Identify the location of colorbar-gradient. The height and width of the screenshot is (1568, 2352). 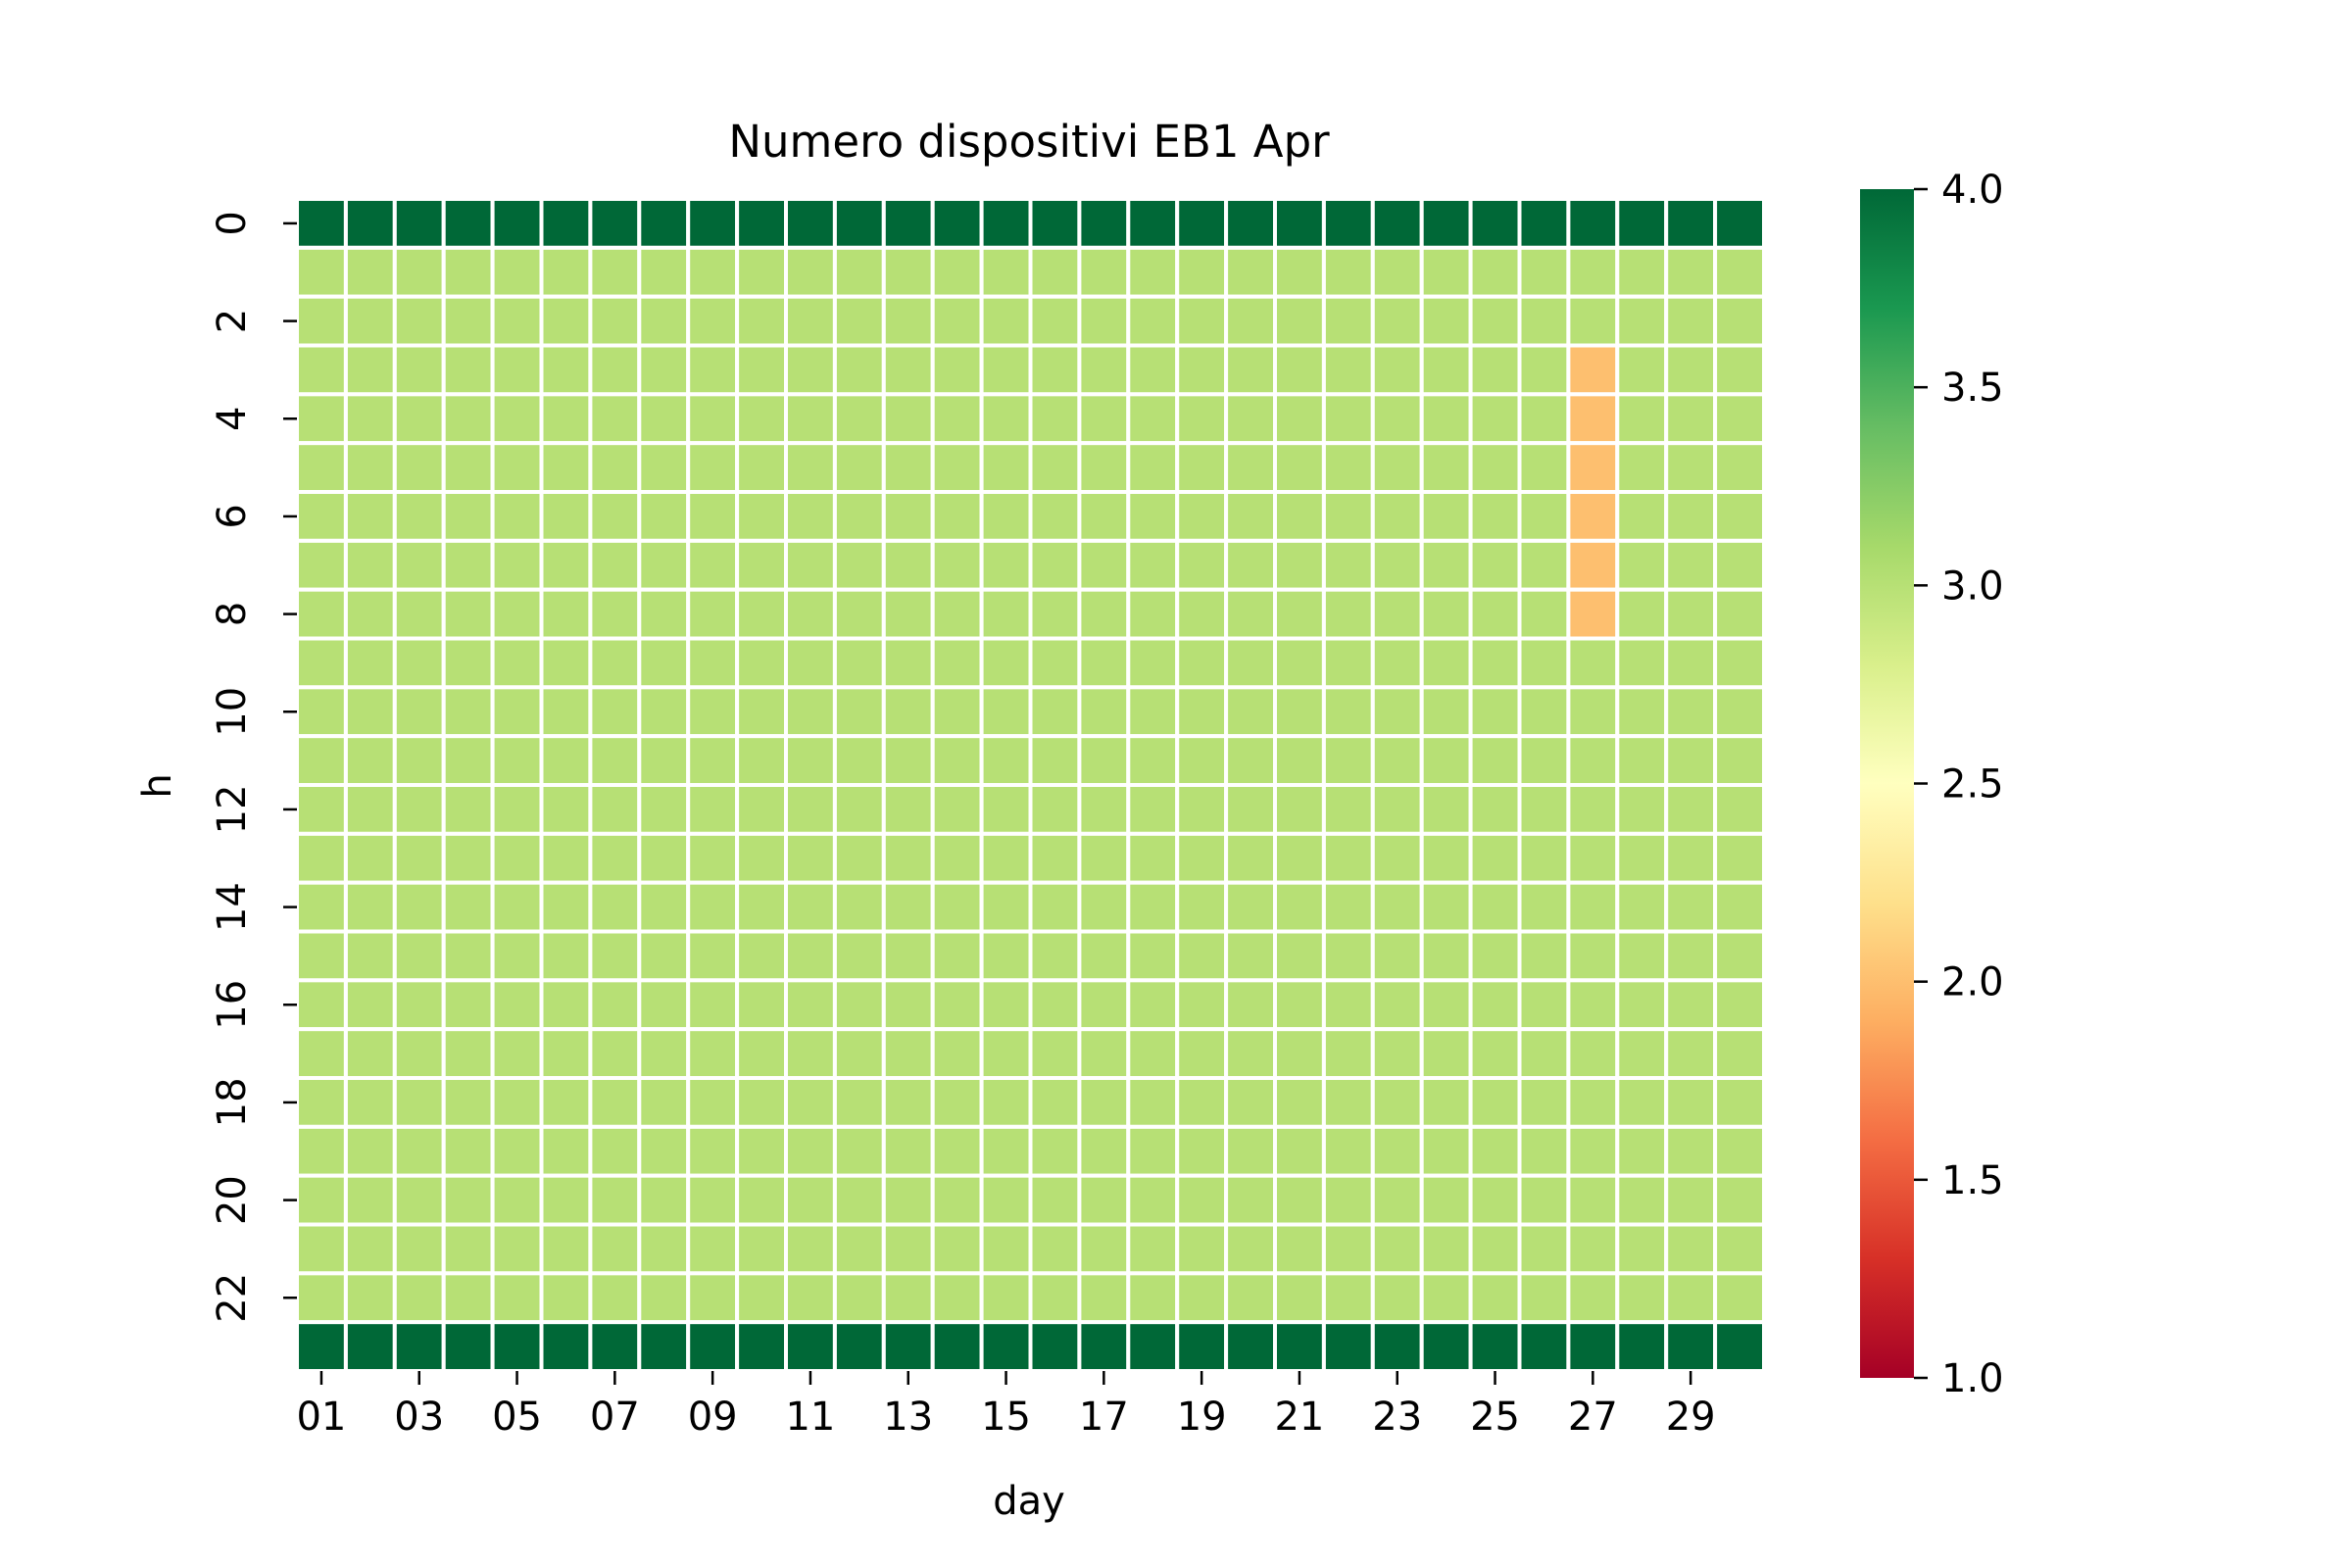
(1887, 783).